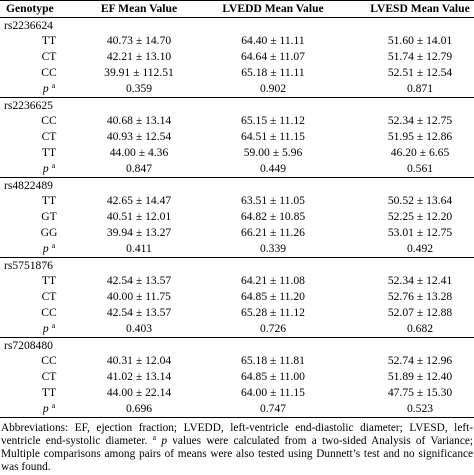 The image size is (474, 475). Describe the element at coordinates (237, 169) in the screenshot. I see `p-row: p a 0.847 0.449 0.561` at that location.